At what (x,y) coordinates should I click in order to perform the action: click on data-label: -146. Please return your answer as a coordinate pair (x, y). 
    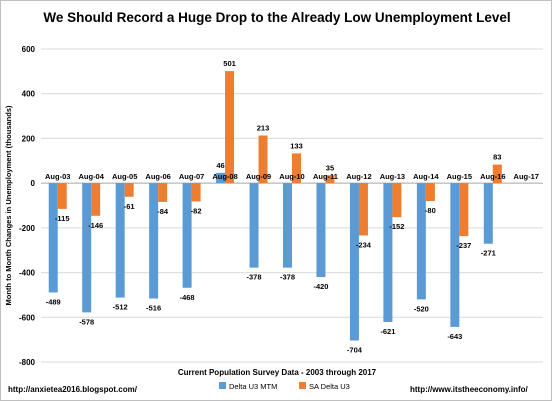
    Looking at the image, I should click on (95, 225).